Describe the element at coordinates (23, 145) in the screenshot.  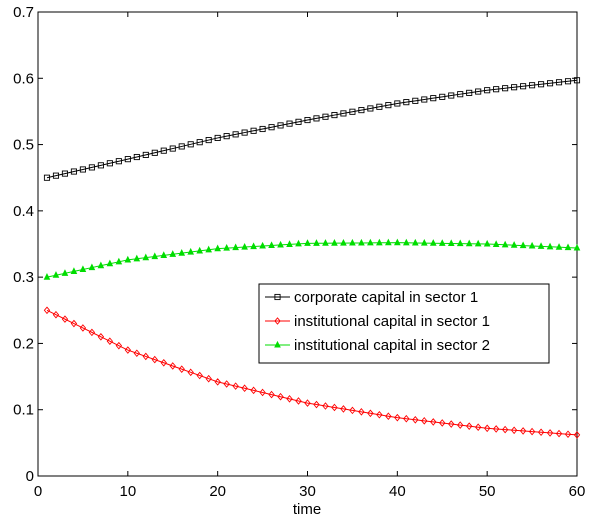
I see `y-tick-label: 0.5` at that location.